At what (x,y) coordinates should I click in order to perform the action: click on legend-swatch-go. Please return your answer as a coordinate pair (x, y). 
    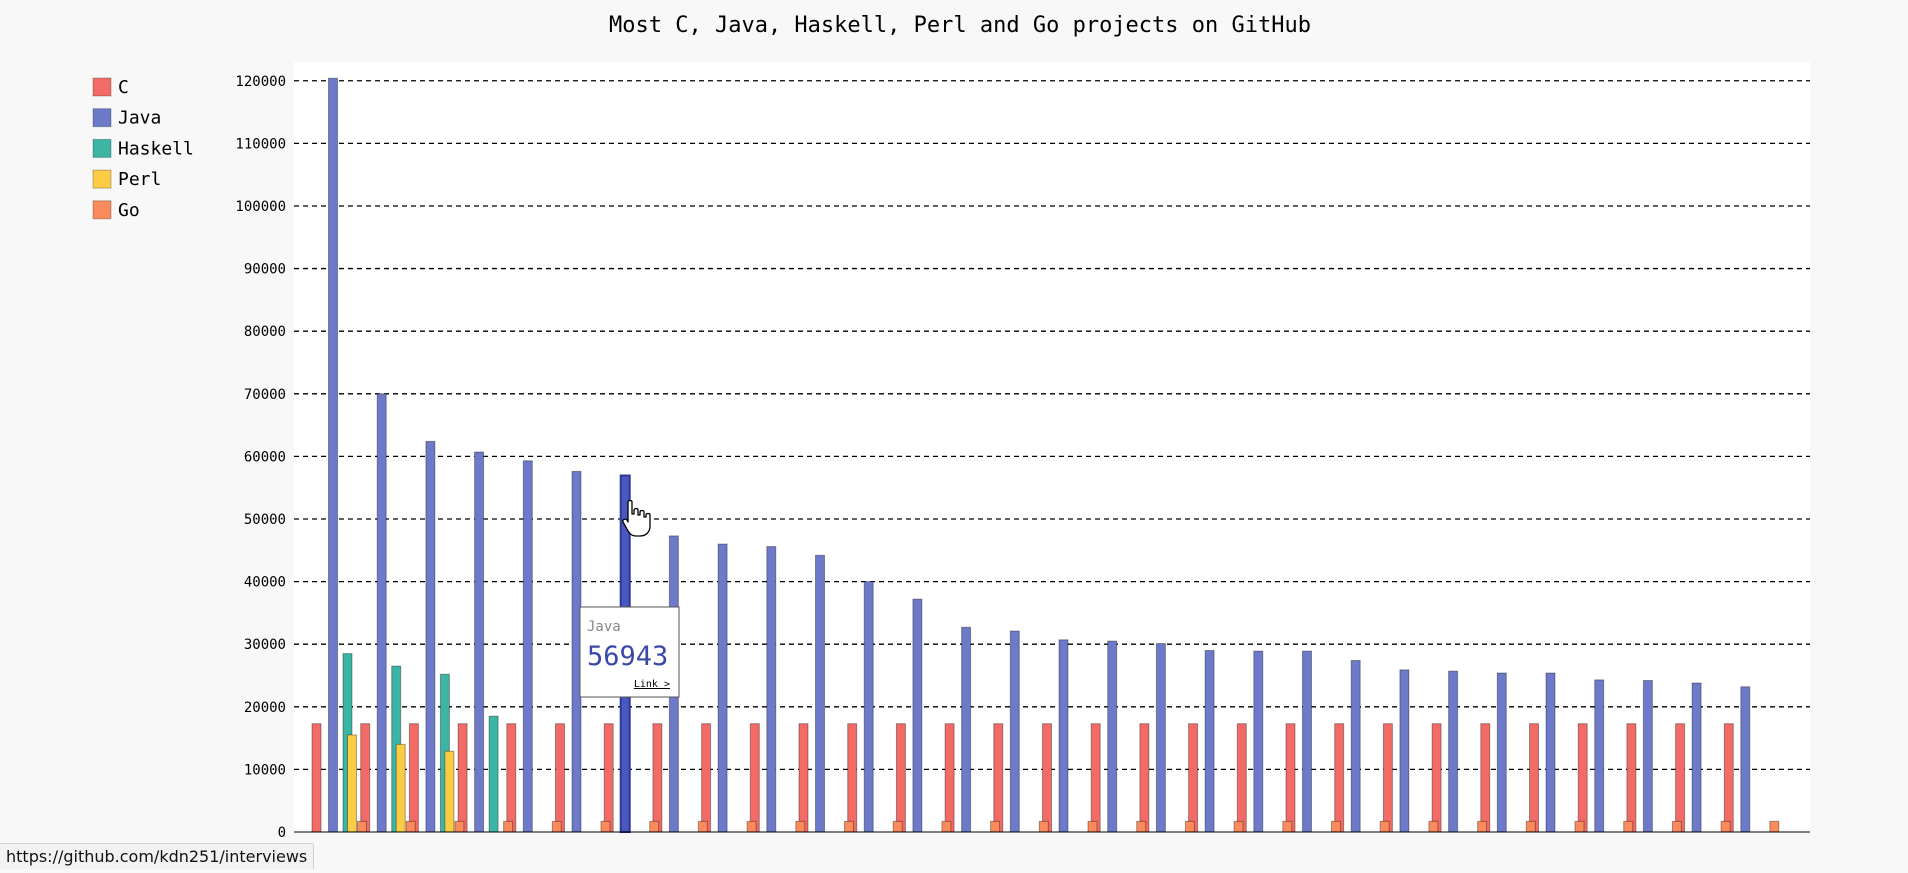
    Looking at the image, I should click on (102, 210).